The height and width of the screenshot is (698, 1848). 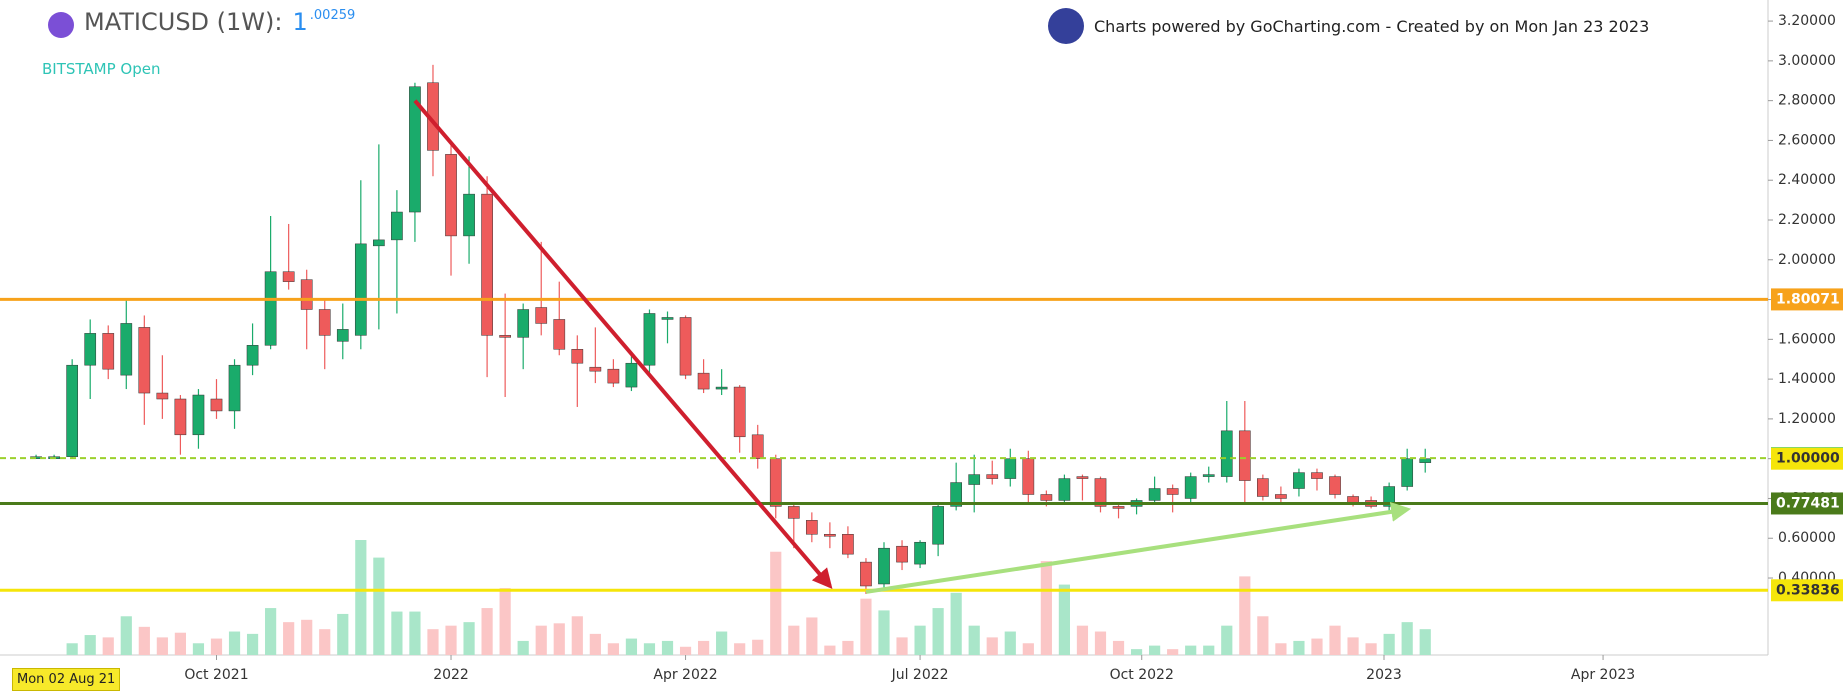 I want to click on trend-arrow, so click(x=1138, y=547).